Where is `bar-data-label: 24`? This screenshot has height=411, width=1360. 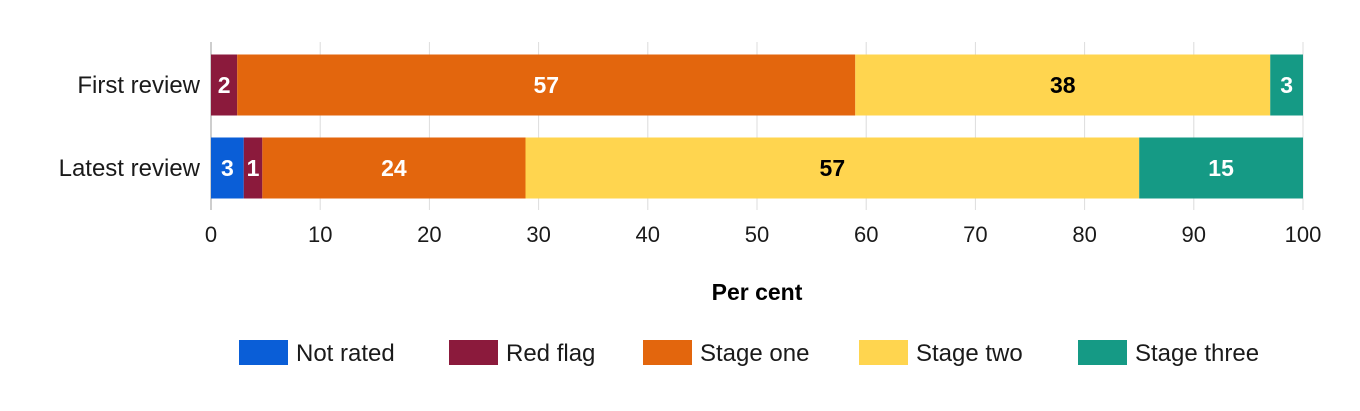
bar-data-label: 24 is located at coordinates (394, 168).